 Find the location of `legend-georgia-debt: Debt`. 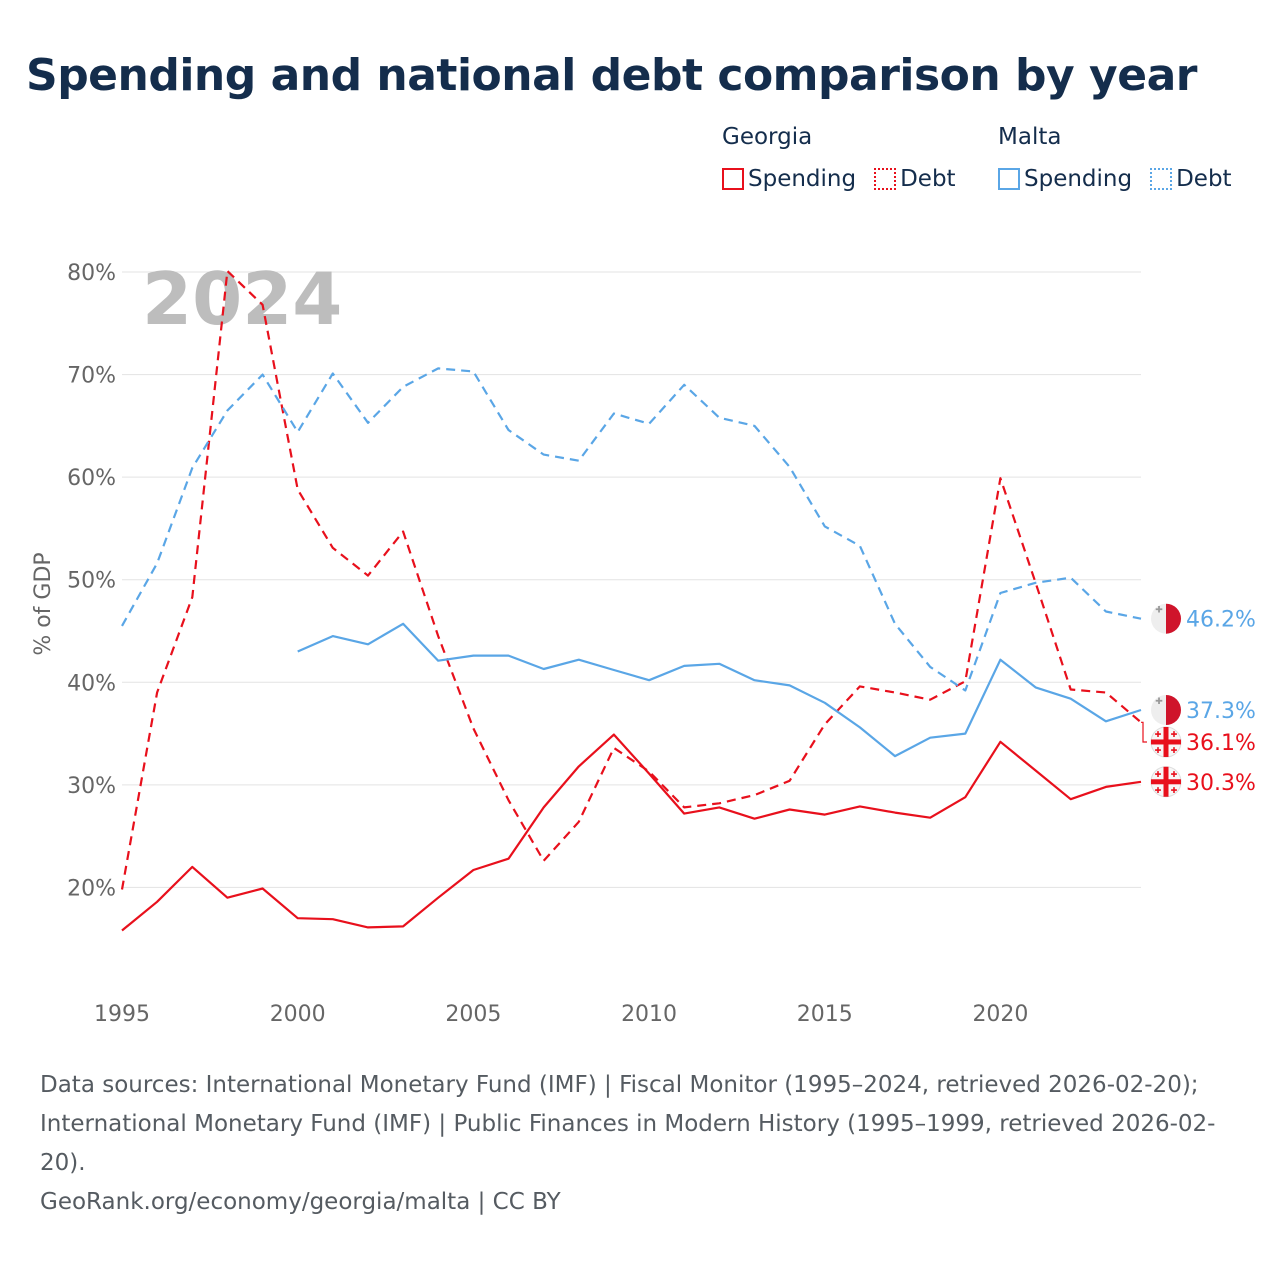

legend-georgia-debt: Debt is located at coordinates (915, 179).